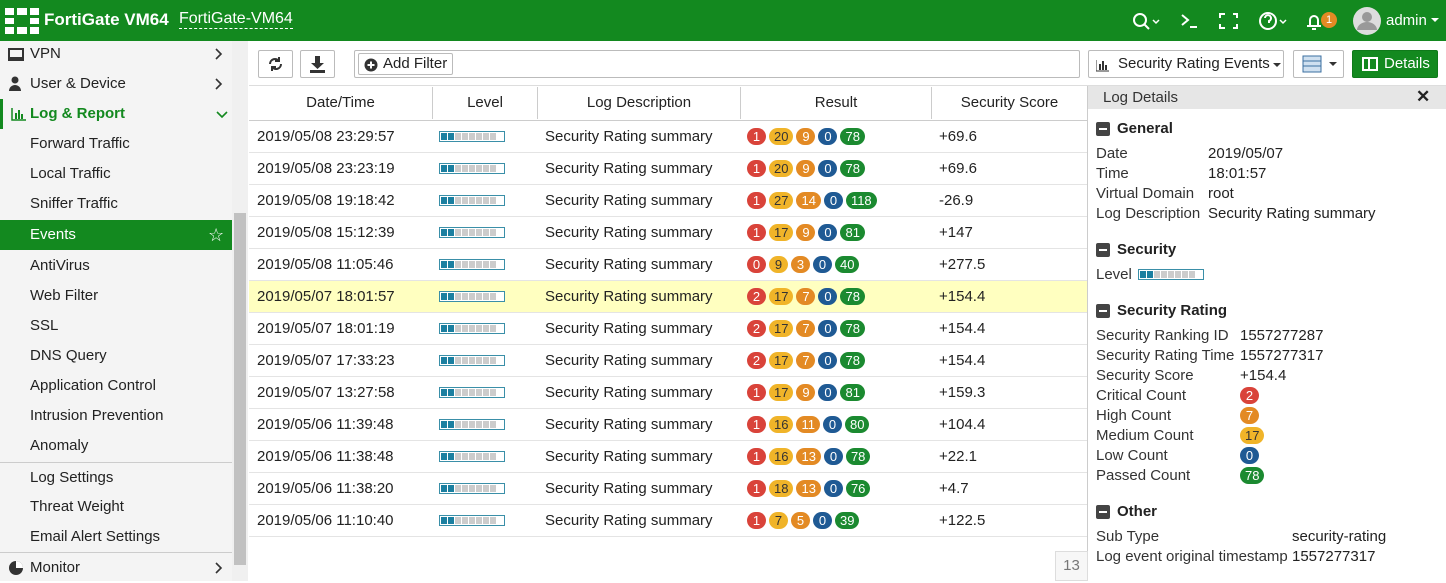 The width and height of the screenshot is (1446, 583). Describe the element at coordinates (954, 489) in the screenshot. I see `security-score: +4.7` at that location.